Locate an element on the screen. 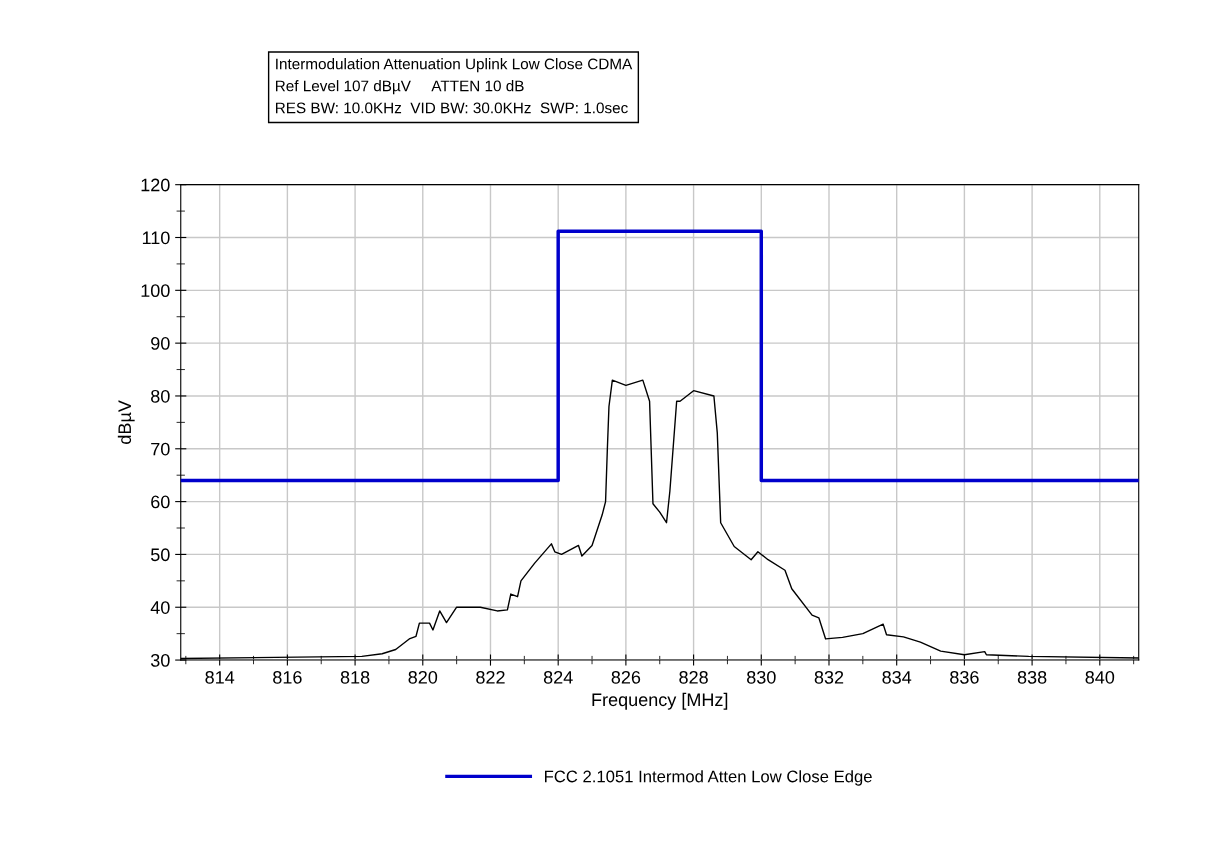 The height and width of the screenshot is (855, 1205). chart-subtitle: Ref Level 107 dBµV ATTEN 10 dB RES BW: 10.0KHz VID BW: 30.0KHz SWP: 1.0sec is located at coordinates (451, 97).